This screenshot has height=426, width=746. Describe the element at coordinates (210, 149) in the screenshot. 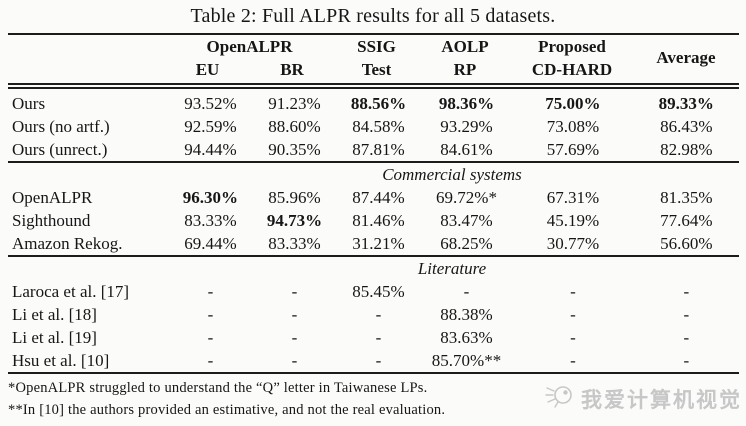

I see `cell-eu: 94.44%` at that location.